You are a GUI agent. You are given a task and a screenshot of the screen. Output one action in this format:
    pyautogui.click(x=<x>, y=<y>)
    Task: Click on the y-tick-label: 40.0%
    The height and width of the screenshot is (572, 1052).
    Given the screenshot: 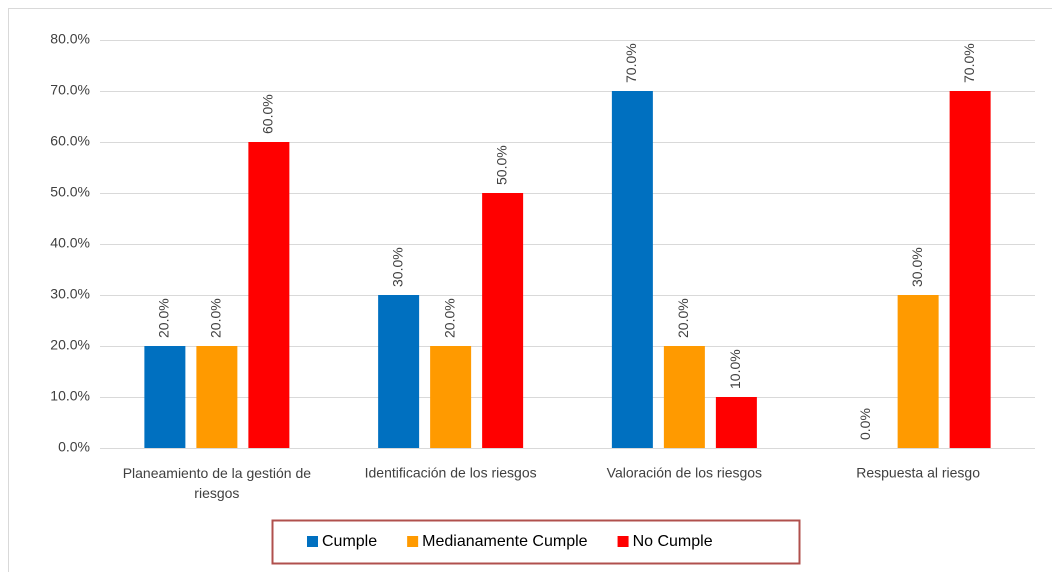 What is the action you would take?
    pyautogui.click(x=70, y=243)
    